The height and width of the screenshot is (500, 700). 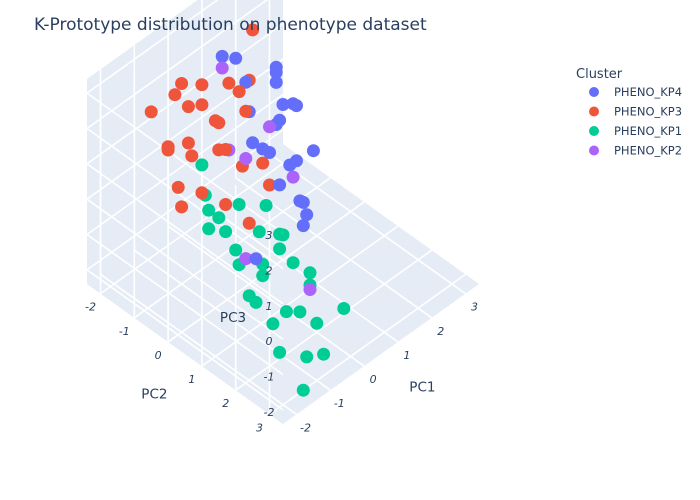 I want to click on legend-label: PHENO_KP4, so click(x=648, y=92).